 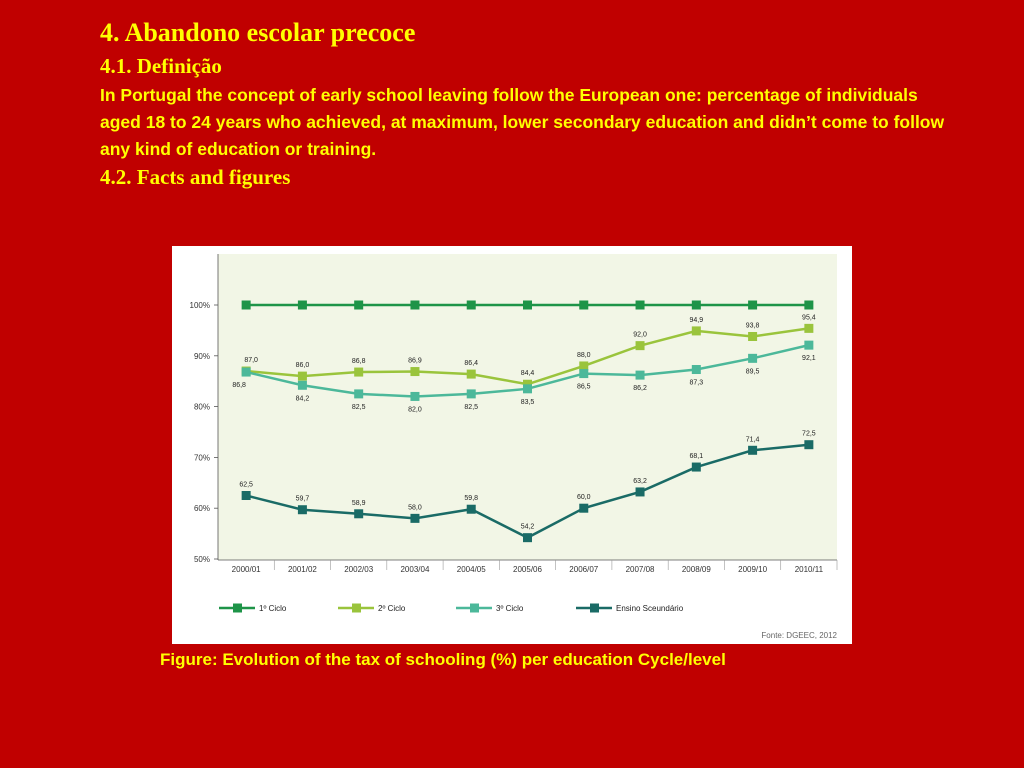 I want to click on x-tick-label: 2010/11, so click(x=809, y=569).